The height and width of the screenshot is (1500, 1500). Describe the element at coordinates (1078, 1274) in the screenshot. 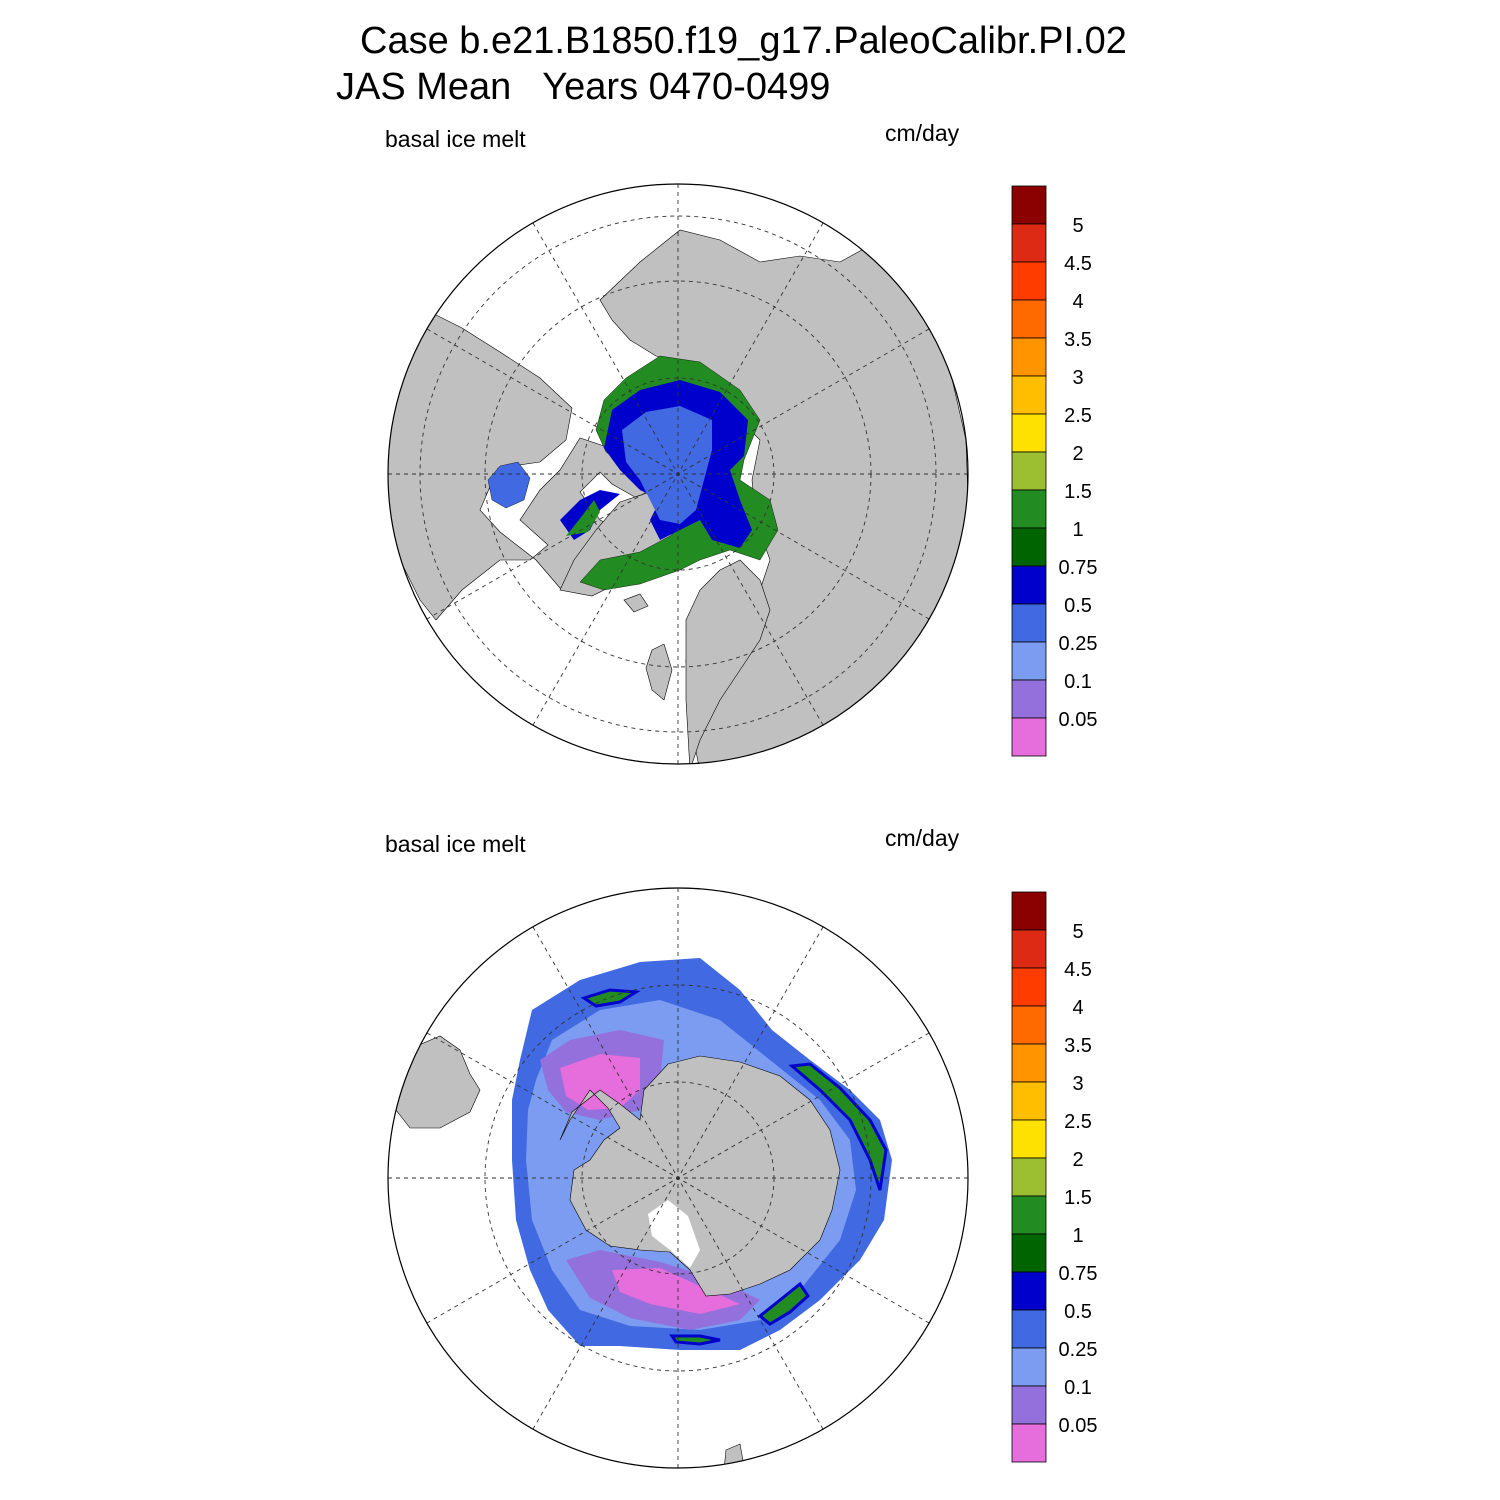

I see `colorbar-panel2-tick: 0.75` at that location.